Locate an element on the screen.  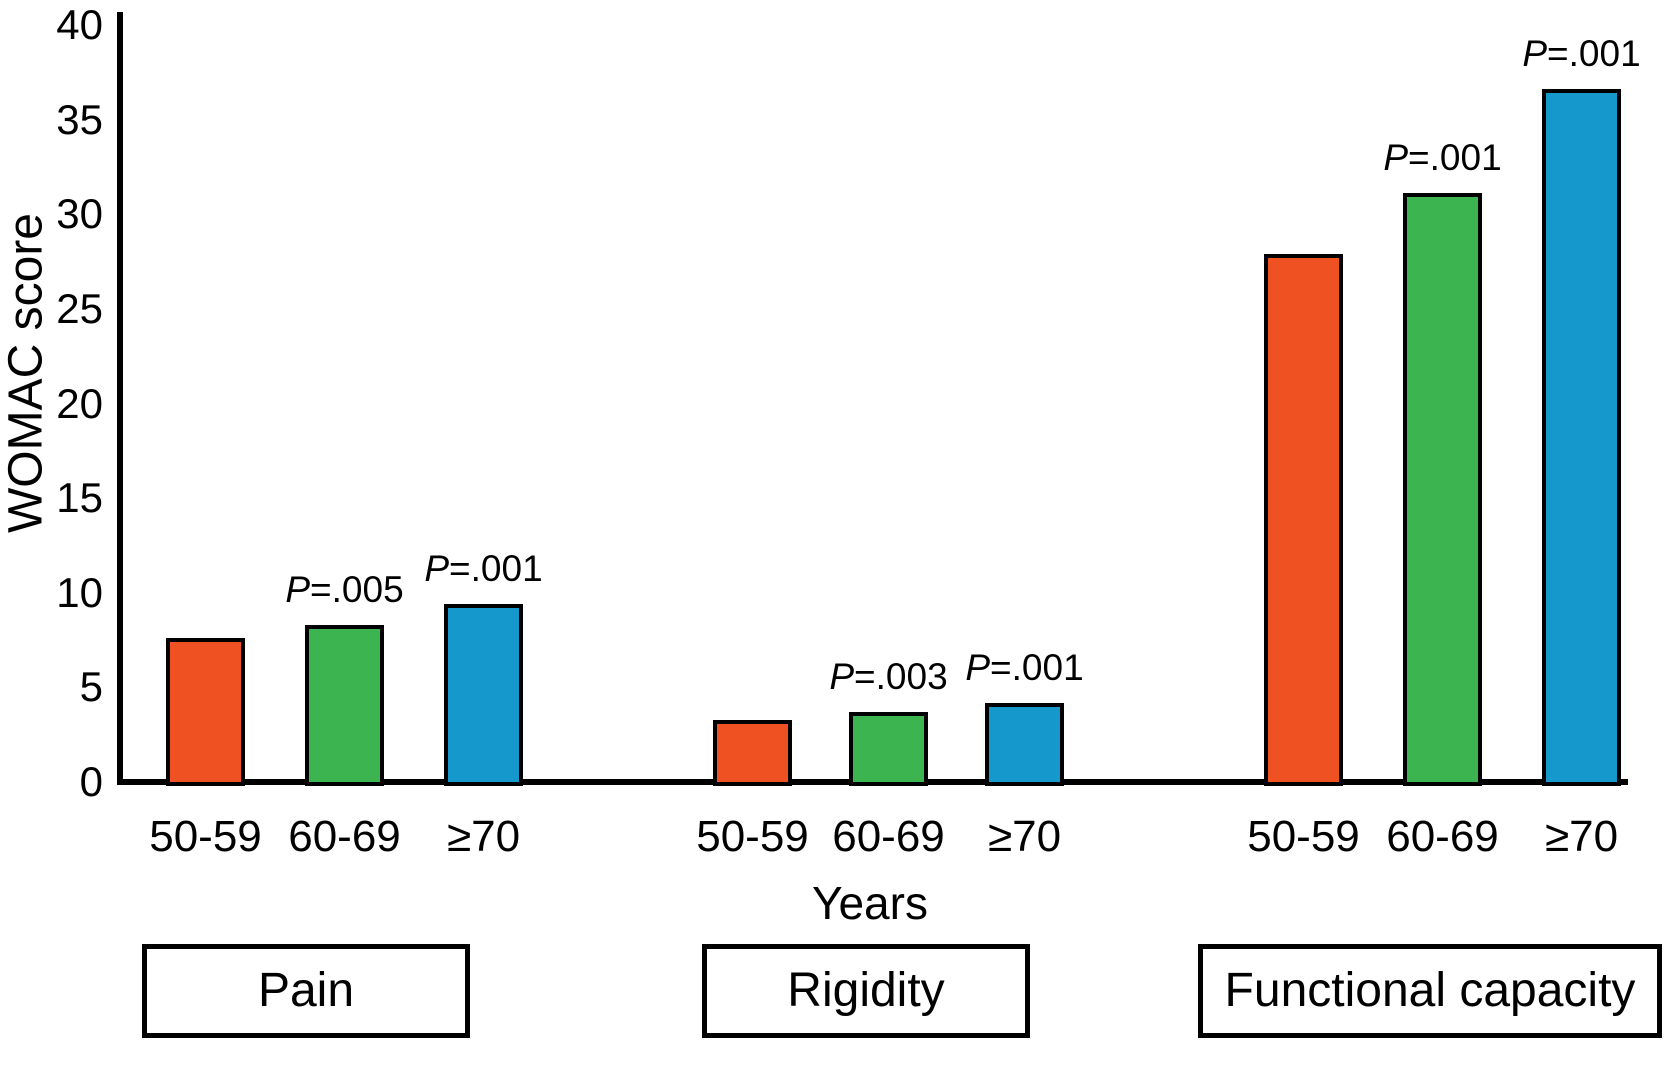
group-box-rigidity: Rigidity is located at coordinates (866, 991).